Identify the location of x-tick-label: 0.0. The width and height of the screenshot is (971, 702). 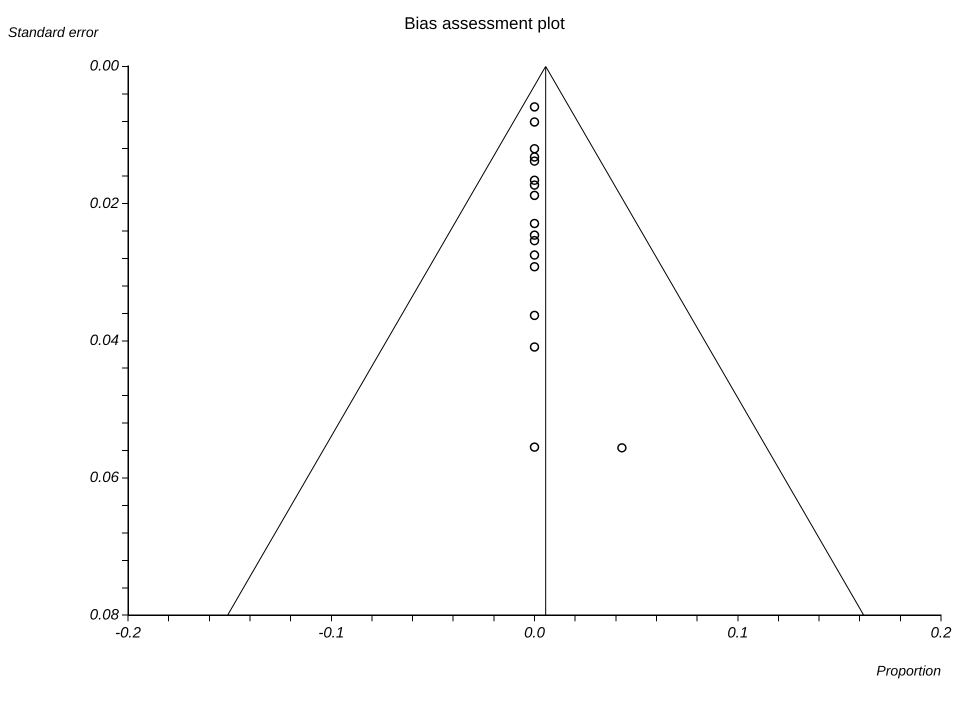
(535, 633).